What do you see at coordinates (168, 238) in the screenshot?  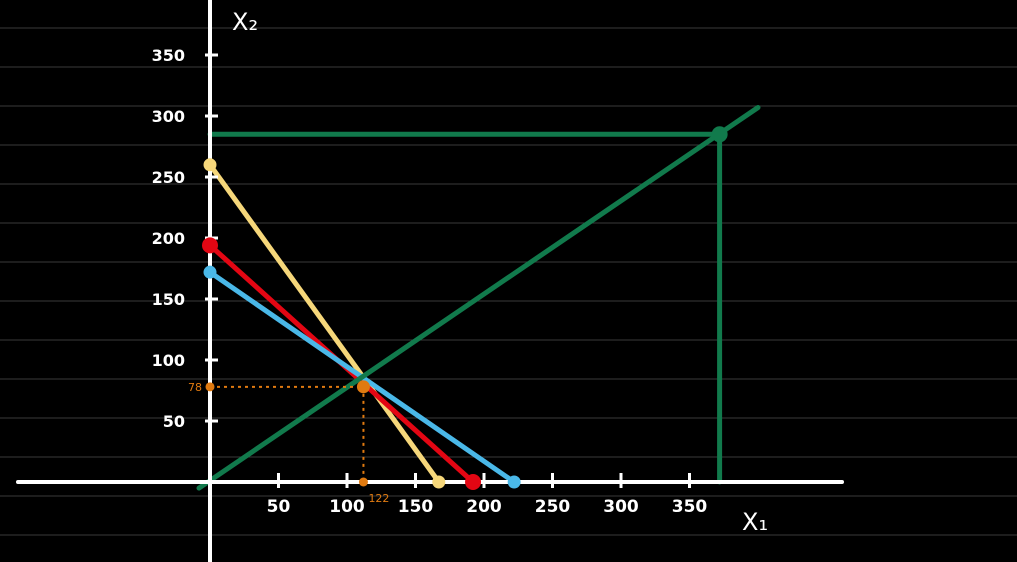 I see `y-tick-label: 200` at bounding box center [168, 238].